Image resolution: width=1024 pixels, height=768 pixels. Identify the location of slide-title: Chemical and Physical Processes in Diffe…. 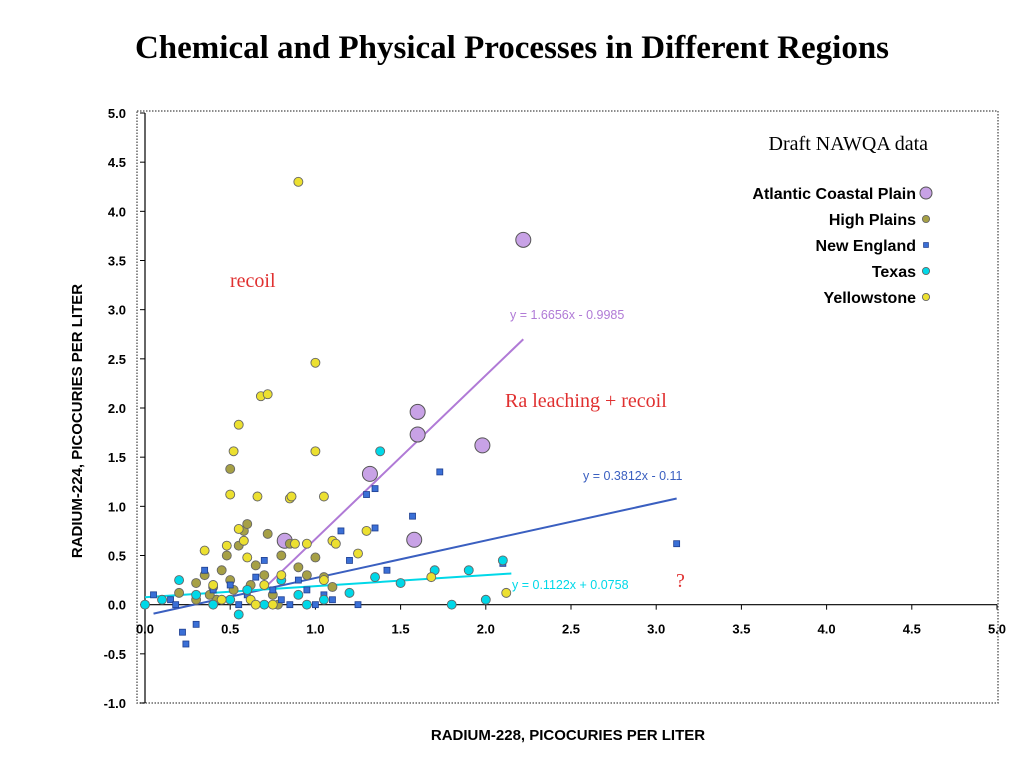
(512, 48).